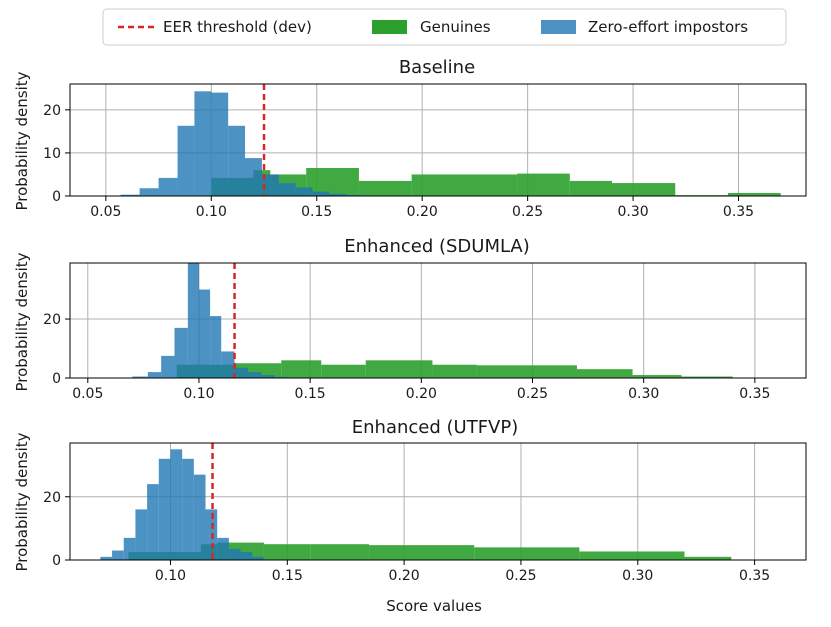 Image resolution: width=831 pixels, height=627 pixels. What do you see at coordinates (434, 606) in the screenshot?
I see `x-axis-label: Score values` at bounding box center [434, 606].